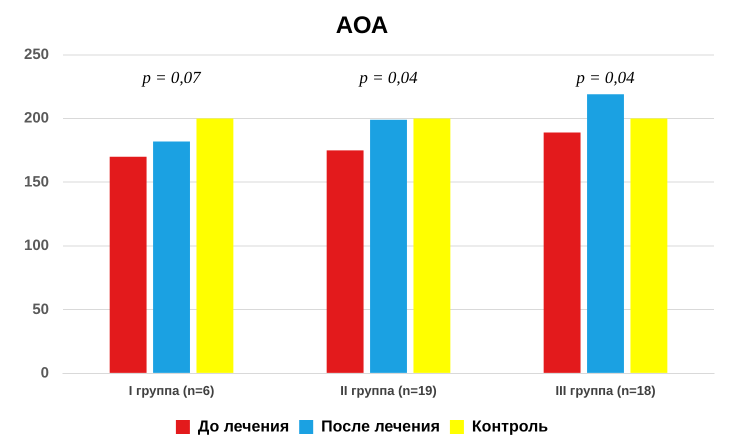 This screenshot has height=445, width=744. Describe the element at coordinates (37, 118) in the screenshot. I see `y-tick-label: 200` at that location.